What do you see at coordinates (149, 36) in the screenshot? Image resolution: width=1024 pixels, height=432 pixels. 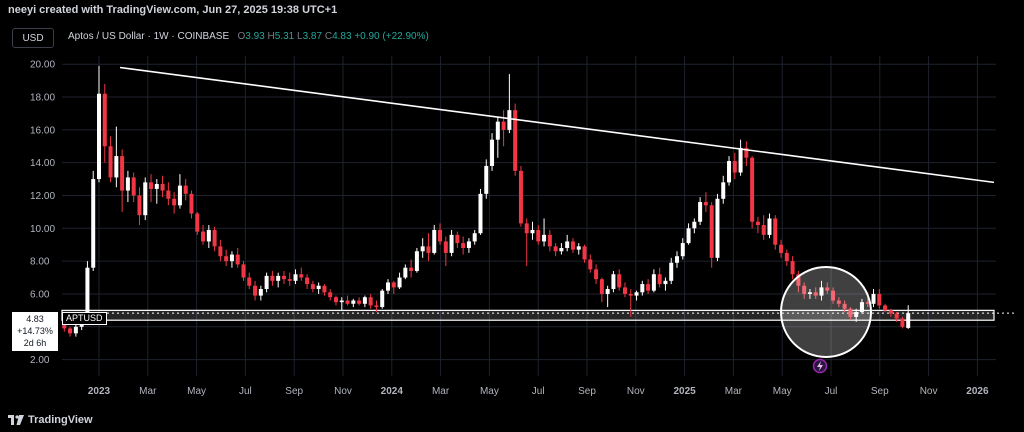 I see `symbol-description: Aptos / US Dollar · 1W · COINBASE` at bounding box center [149, 36].